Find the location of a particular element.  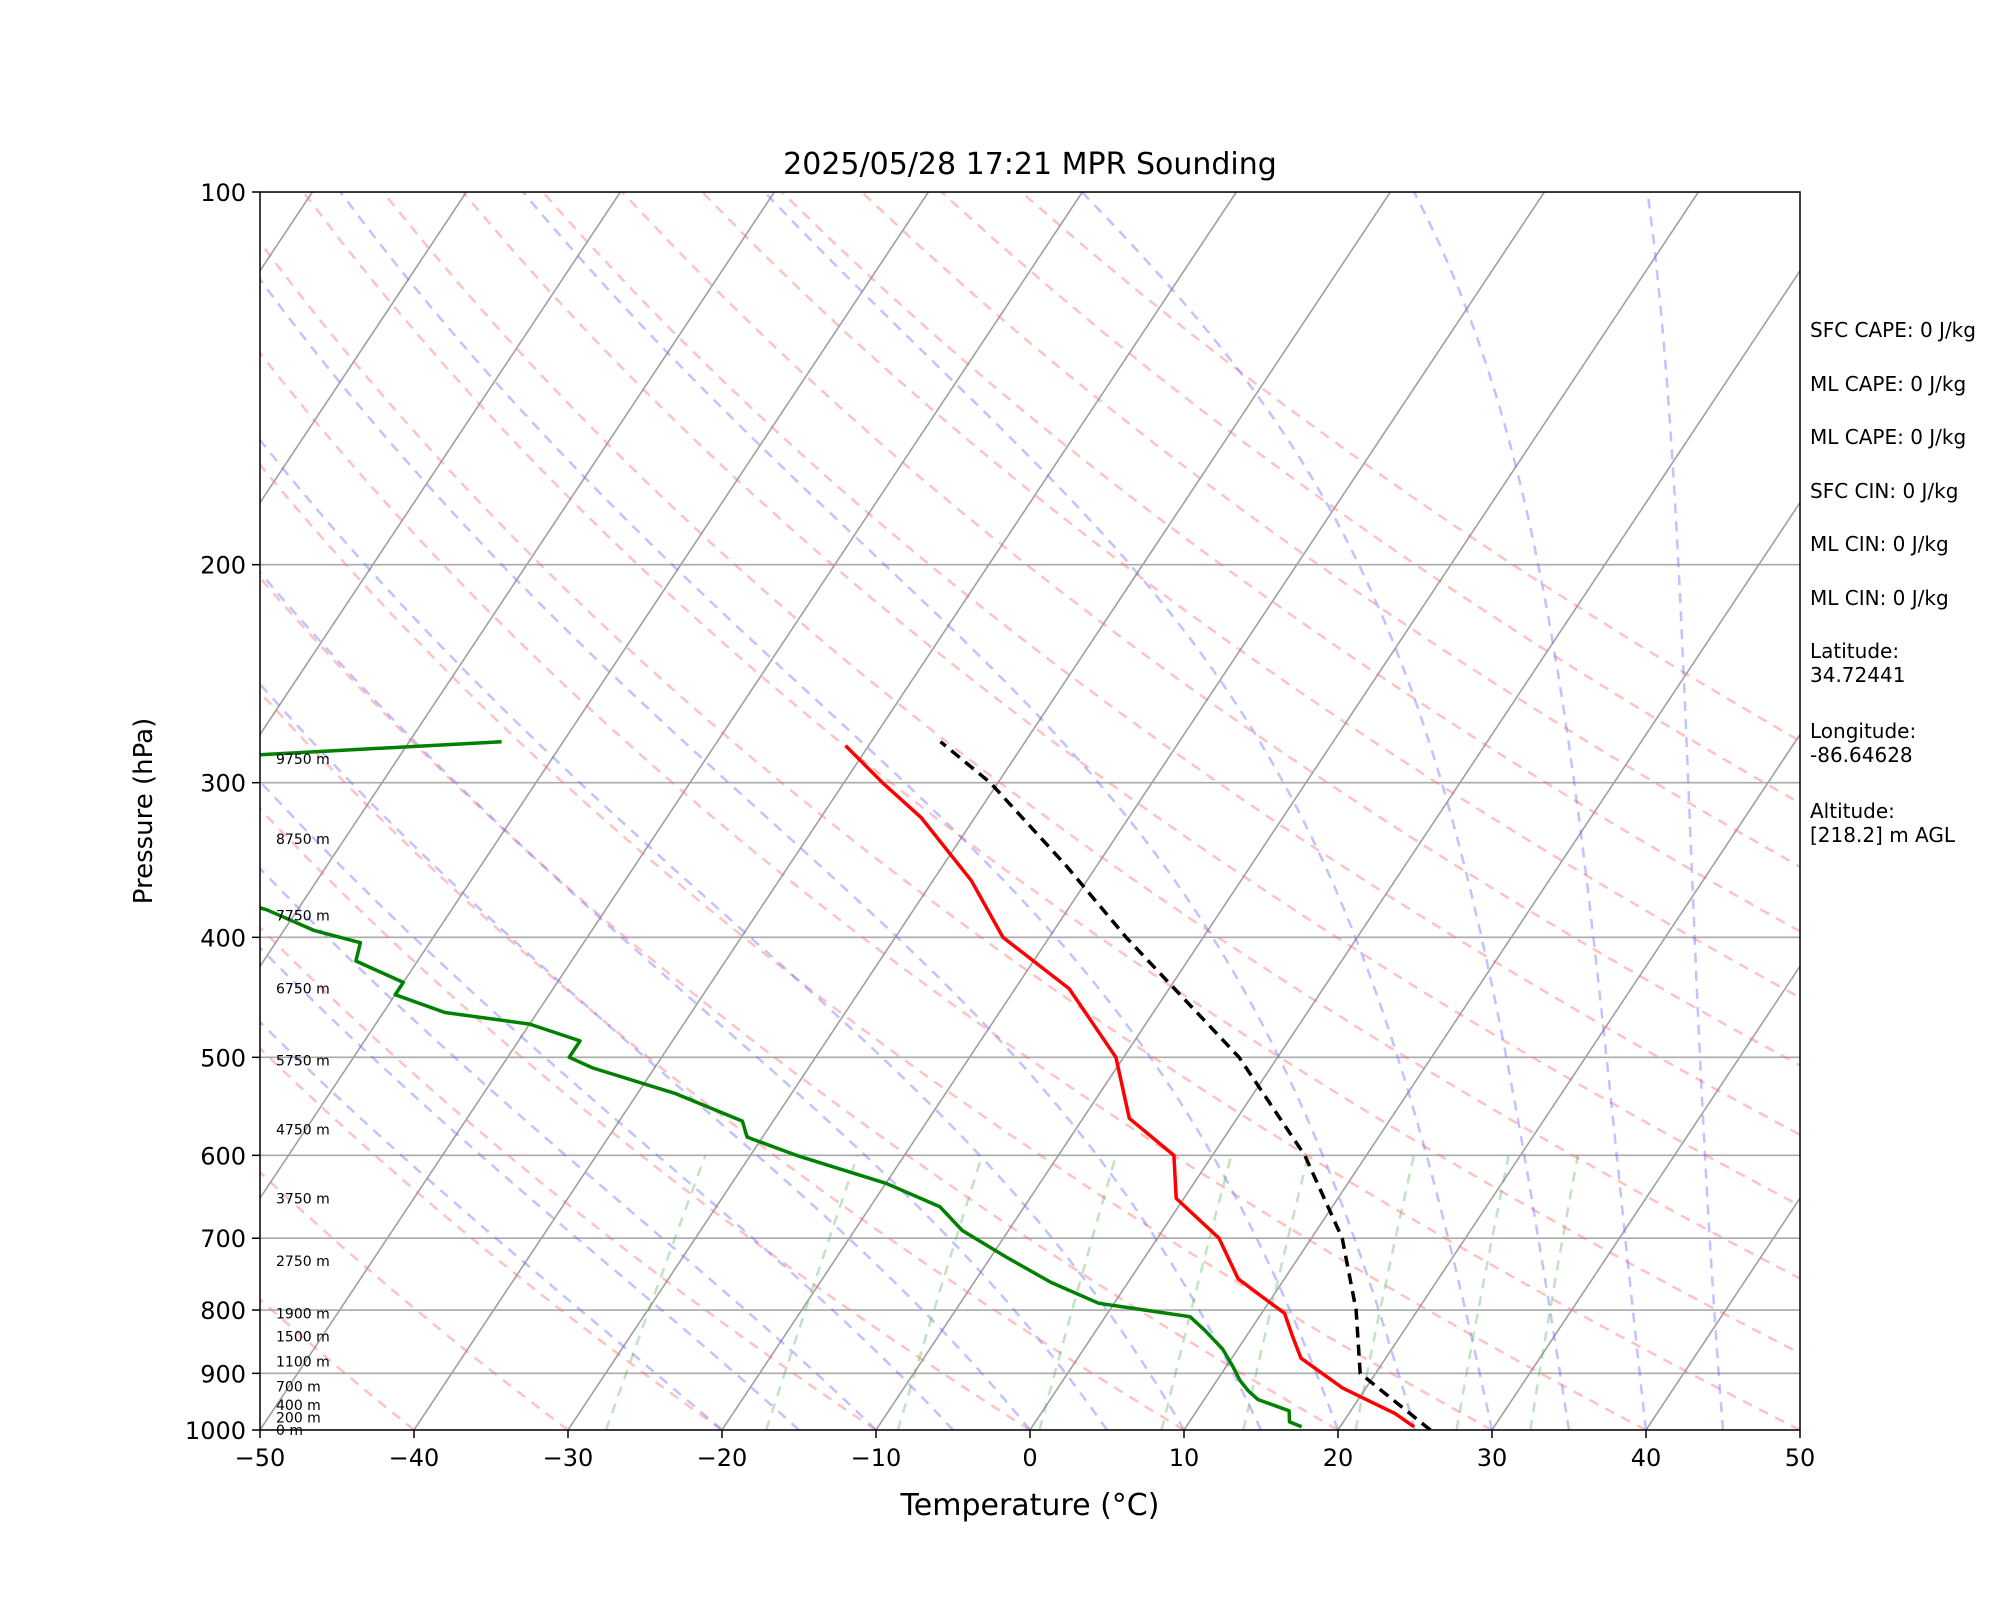

height-label: 400 m is located at coordinates (298, 1406).